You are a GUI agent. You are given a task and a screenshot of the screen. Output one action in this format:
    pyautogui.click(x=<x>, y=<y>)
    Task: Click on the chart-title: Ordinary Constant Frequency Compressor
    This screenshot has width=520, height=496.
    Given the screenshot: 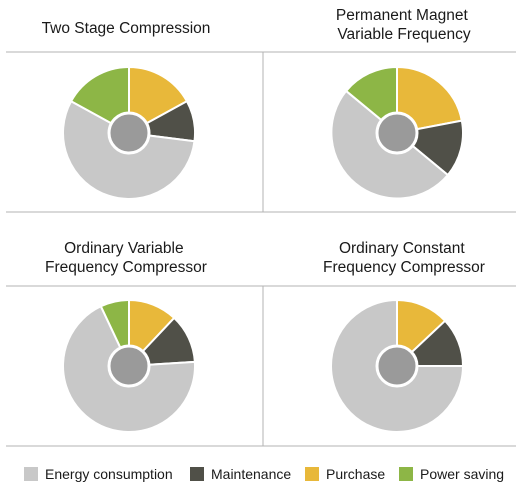 What is the action you would take?
    pyautogui.click(x=404, y=258)
    